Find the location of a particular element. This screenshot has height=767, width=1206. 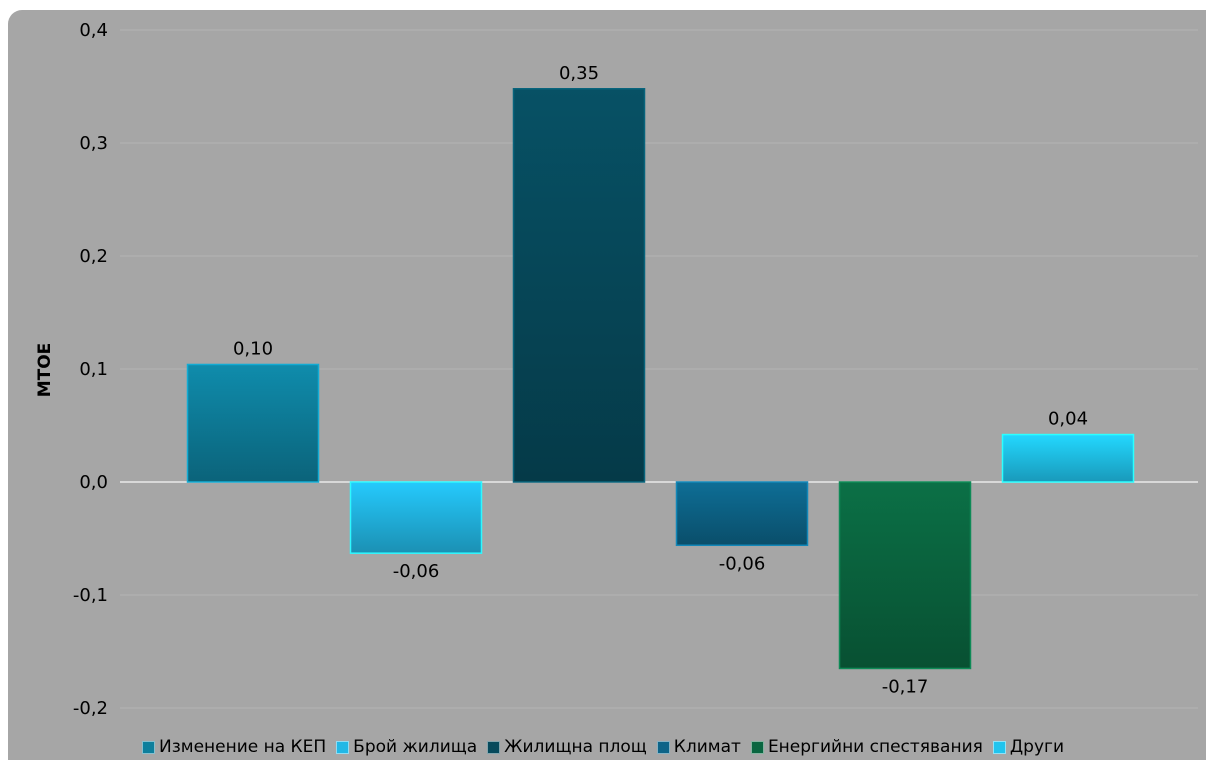

data-label: 0,10 is located at coordinates (253, 348).